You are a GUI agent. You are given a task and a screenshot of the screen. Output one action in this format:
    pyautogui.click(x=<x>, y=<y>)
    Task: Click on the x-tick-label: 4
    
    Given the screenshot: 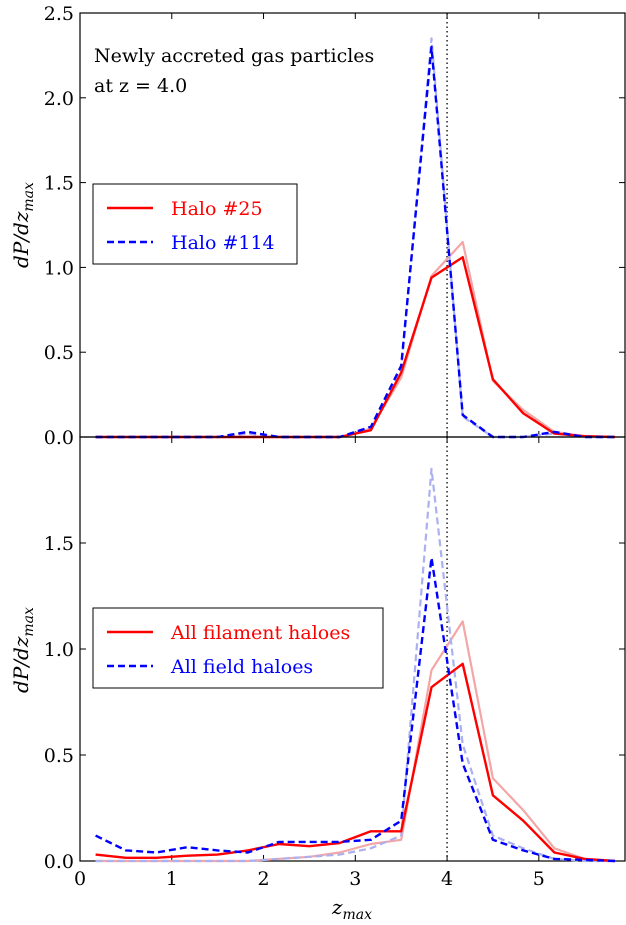 What is the action you would take?
    pyautogui.click(x=447, y=879)
    